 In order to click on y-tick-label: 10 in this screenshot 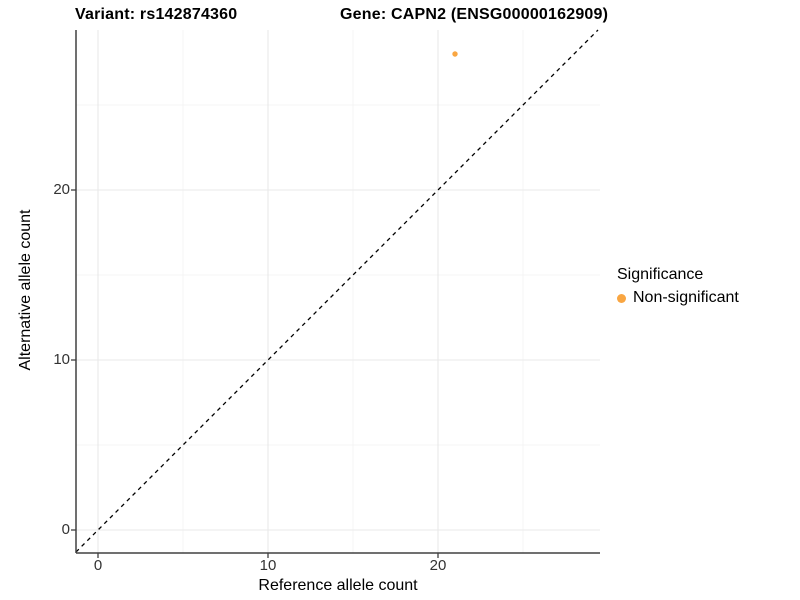, I will do `click(61, 359)`.